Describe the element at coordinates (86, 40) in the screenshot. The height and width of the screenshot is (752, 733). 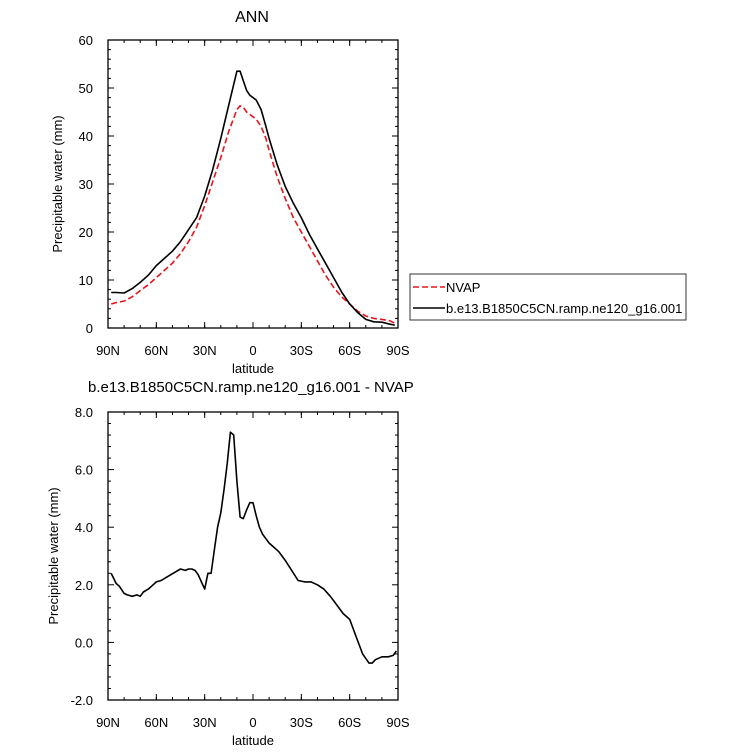
I see `y-tick-label: 60` at that location.